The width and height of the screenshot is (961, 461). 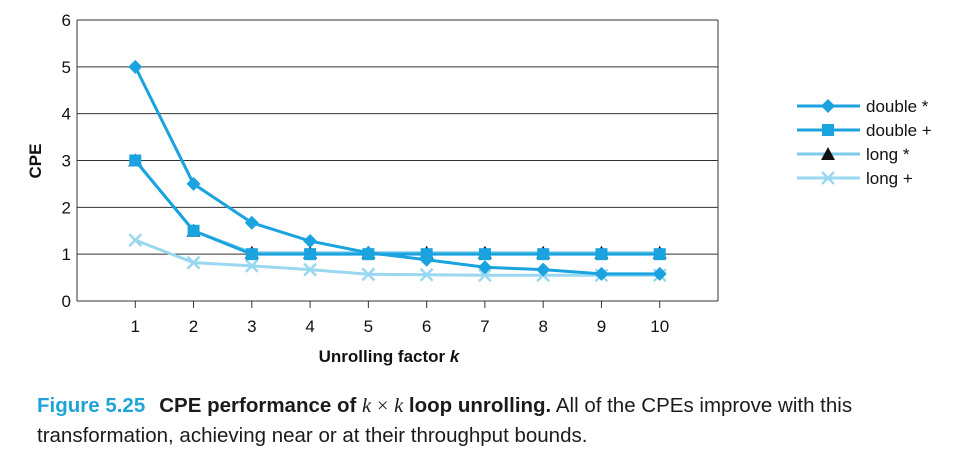 I want to click on x-axis-title-text: Unrolling factor, so click(x=382, y=356).